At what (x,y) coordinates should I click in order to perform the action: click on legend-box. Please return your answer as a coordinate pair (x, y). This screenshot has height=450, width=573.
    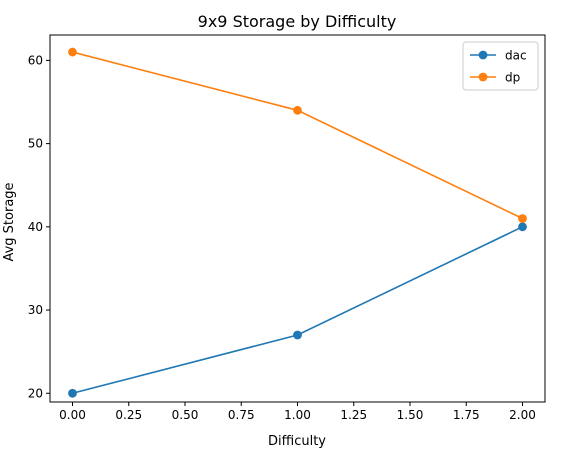
    Looking at the image, I should click on (500, 66).